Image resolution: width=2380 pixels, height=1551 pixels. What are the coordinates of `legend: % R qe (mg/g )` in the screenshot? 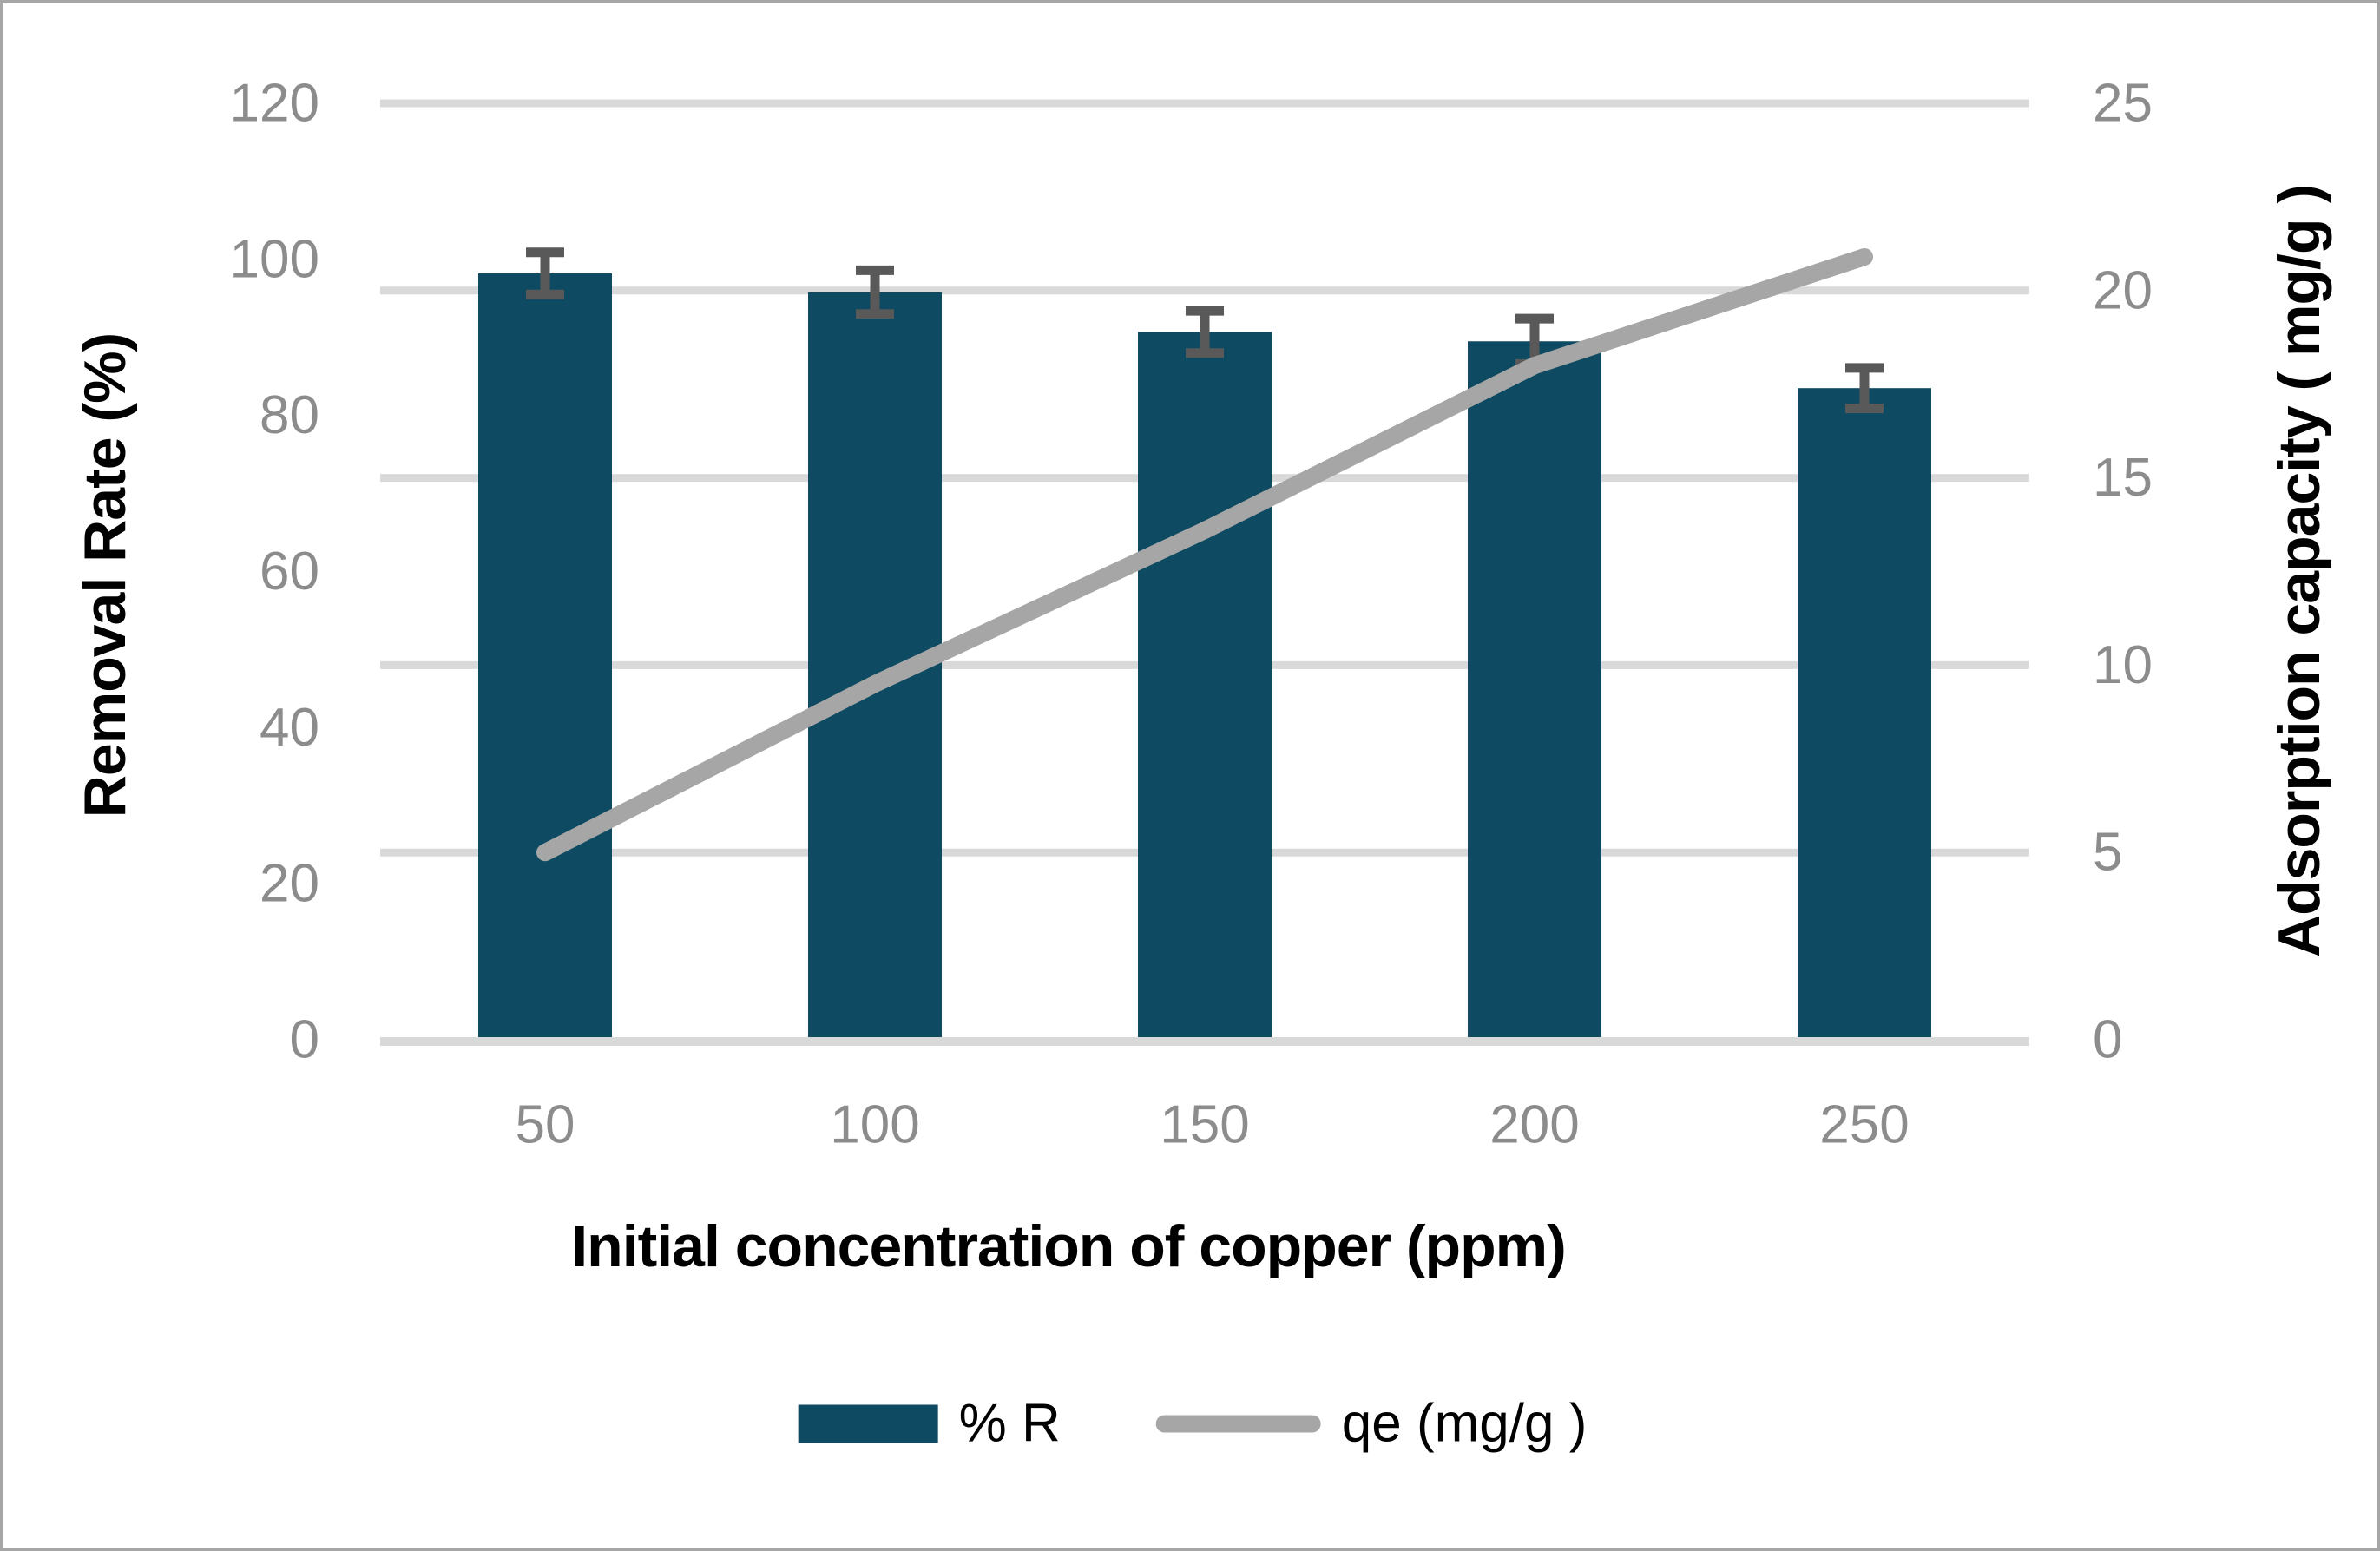 It's located at (1193, 1424).